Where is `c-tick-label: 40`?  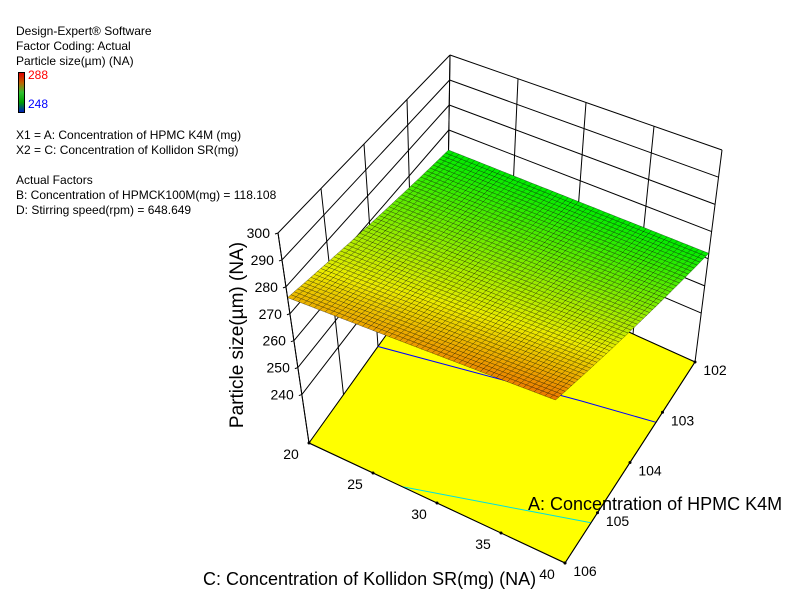
c-tick-label: 40 is located at coordinates (547, 574).